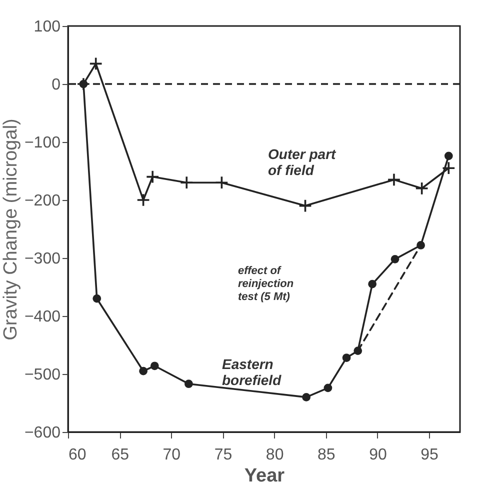 This screenshot has height=494, width=493. Describe the element at coordinates (171, 455) in the screenshot. I see `x-tick-label: 70` at that location.